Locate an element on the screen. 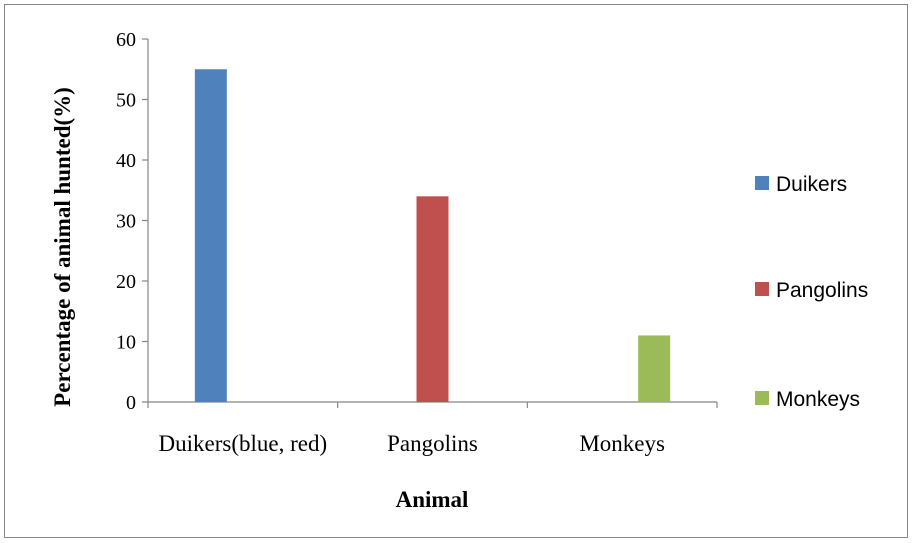 The height and width of the screenshot is (543, 914). legend-swatch-duikers is located at coordinates (762, 183).